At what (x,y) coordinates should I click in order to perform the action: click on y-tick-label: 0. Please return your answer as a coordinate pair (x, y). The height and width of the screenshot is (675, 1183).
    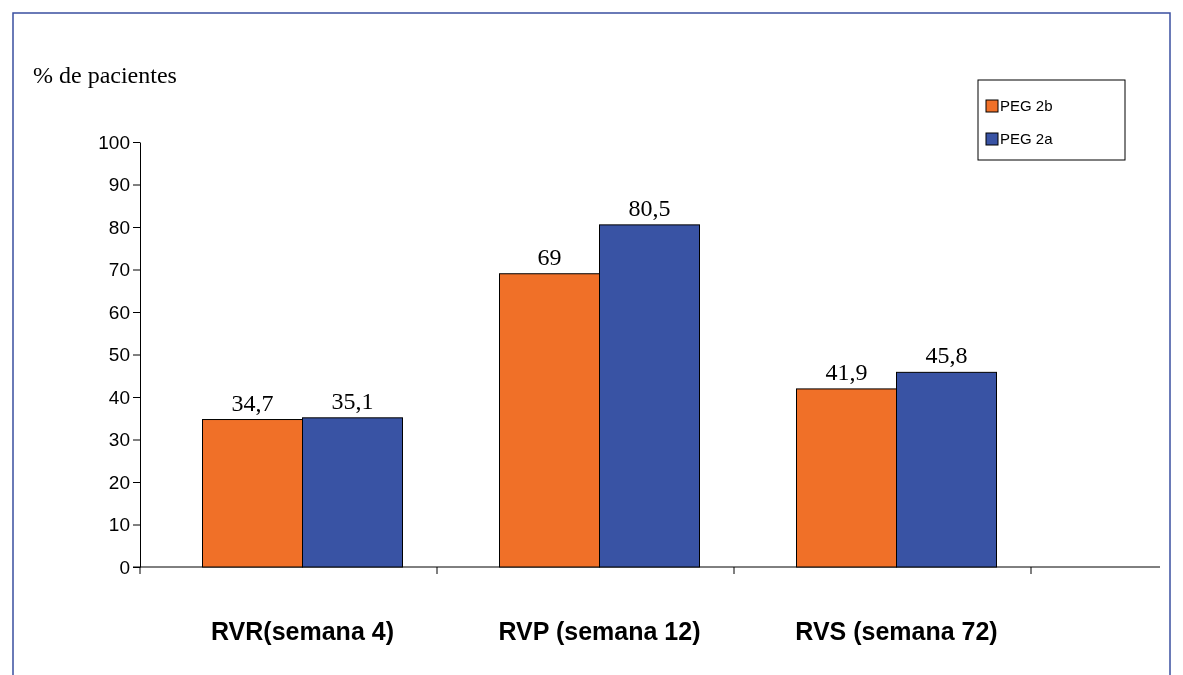
    Looking at the image, I should click on (124, 567).